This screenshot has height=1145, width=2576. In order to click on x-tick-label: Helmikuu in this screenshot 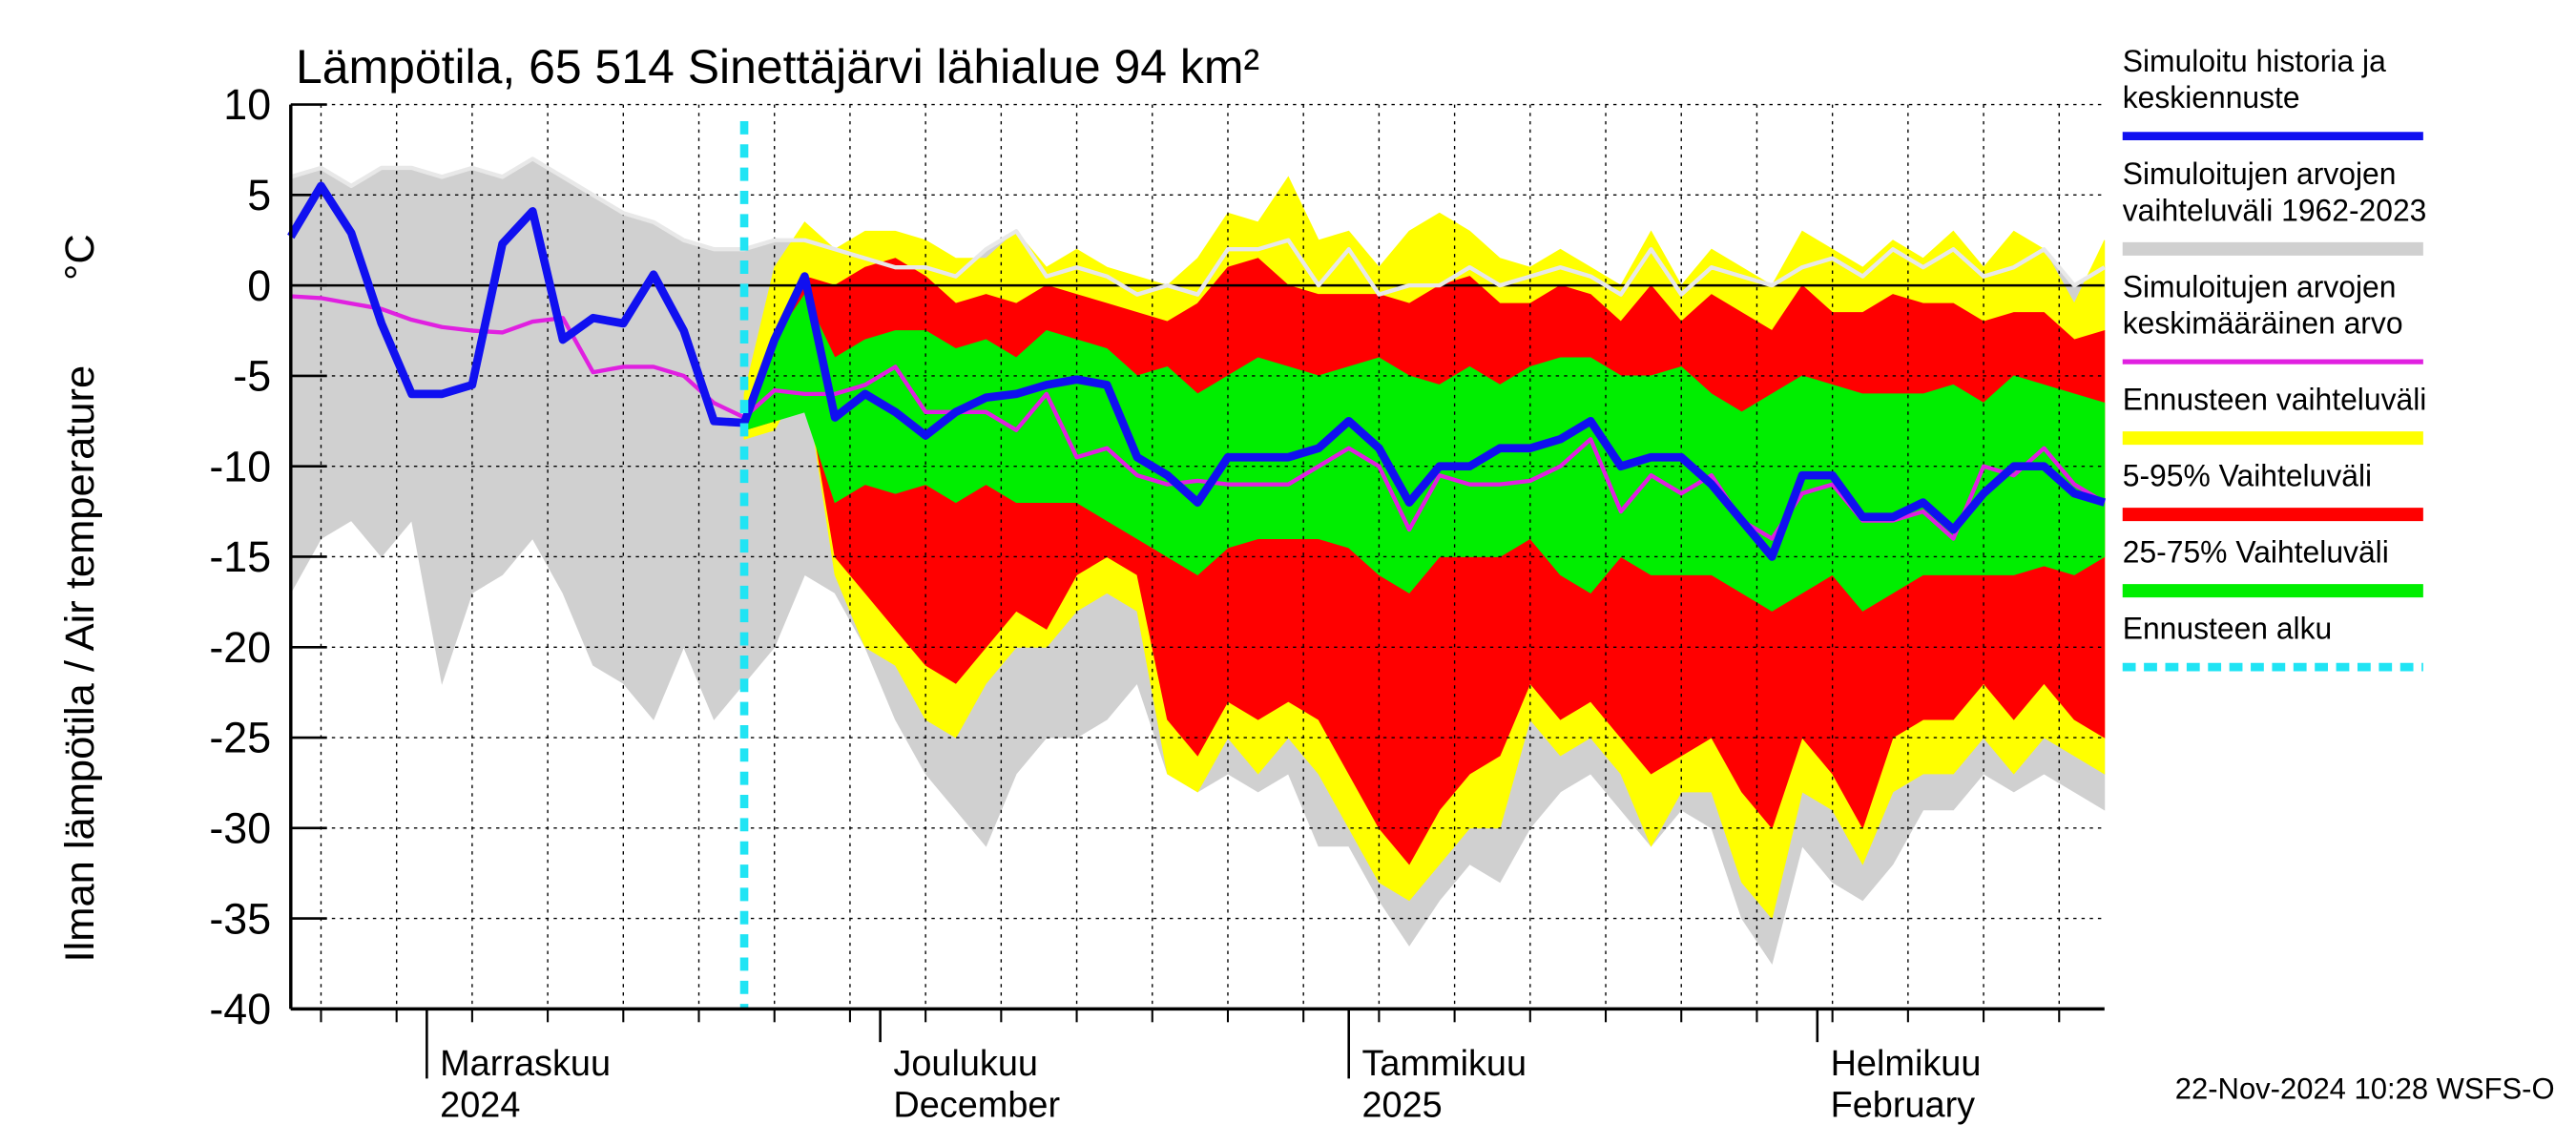, I will do `click(1906, 1064)`.